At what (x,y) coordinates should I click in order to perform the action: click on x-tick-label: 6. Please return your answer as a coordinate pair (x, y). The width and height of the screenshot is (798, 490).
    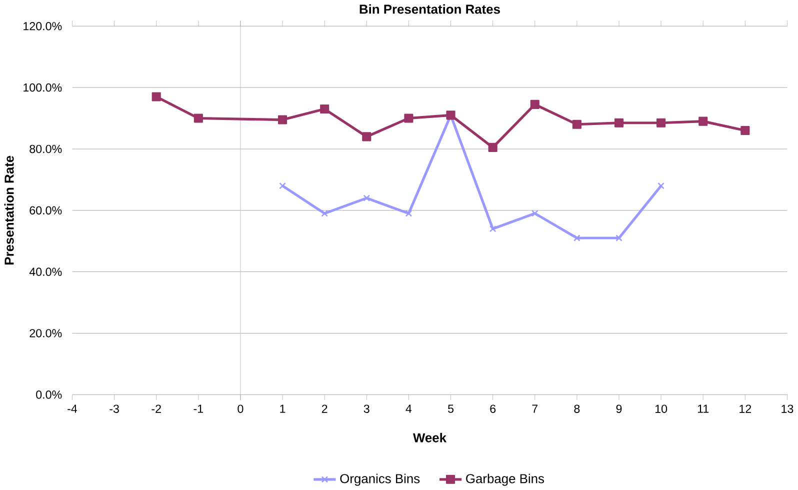
    Looking at the image, I should click on (493, 408).